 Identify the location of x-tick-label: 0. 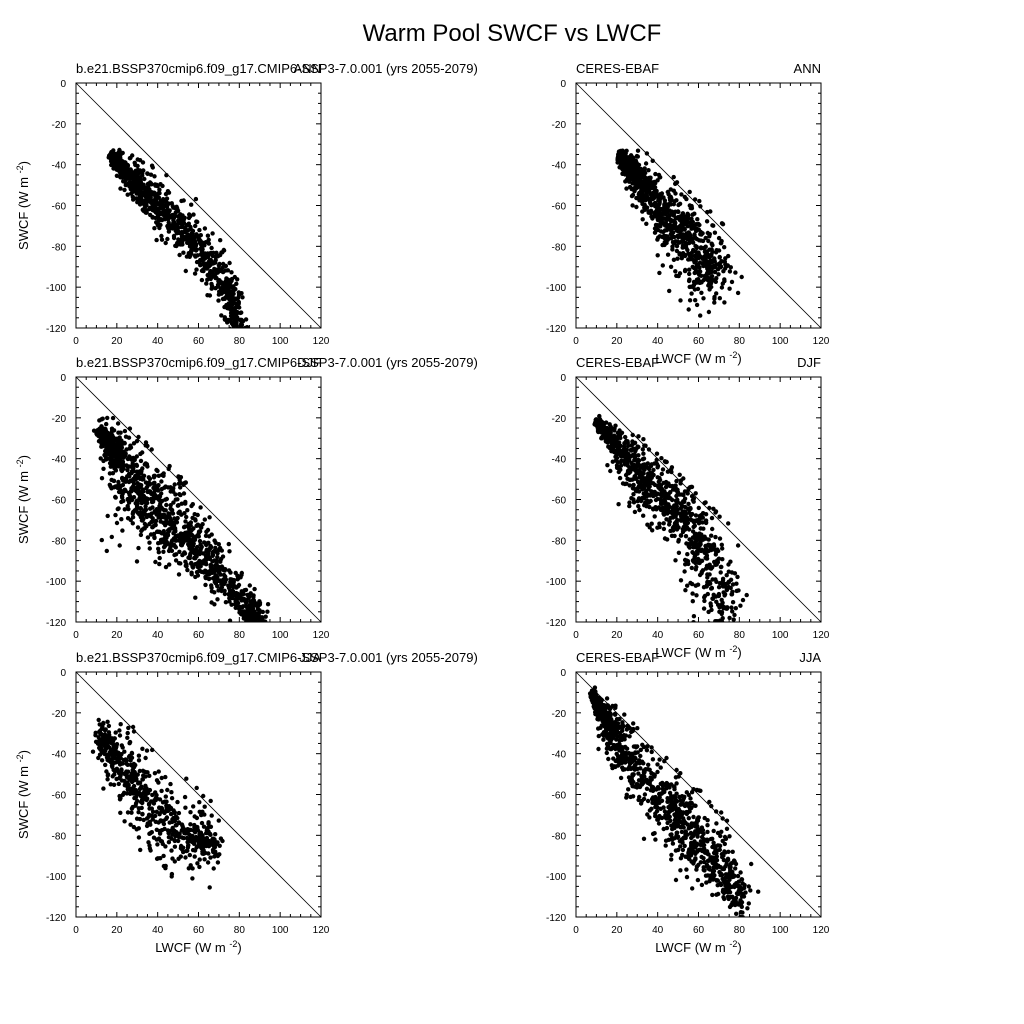
(576, 341).